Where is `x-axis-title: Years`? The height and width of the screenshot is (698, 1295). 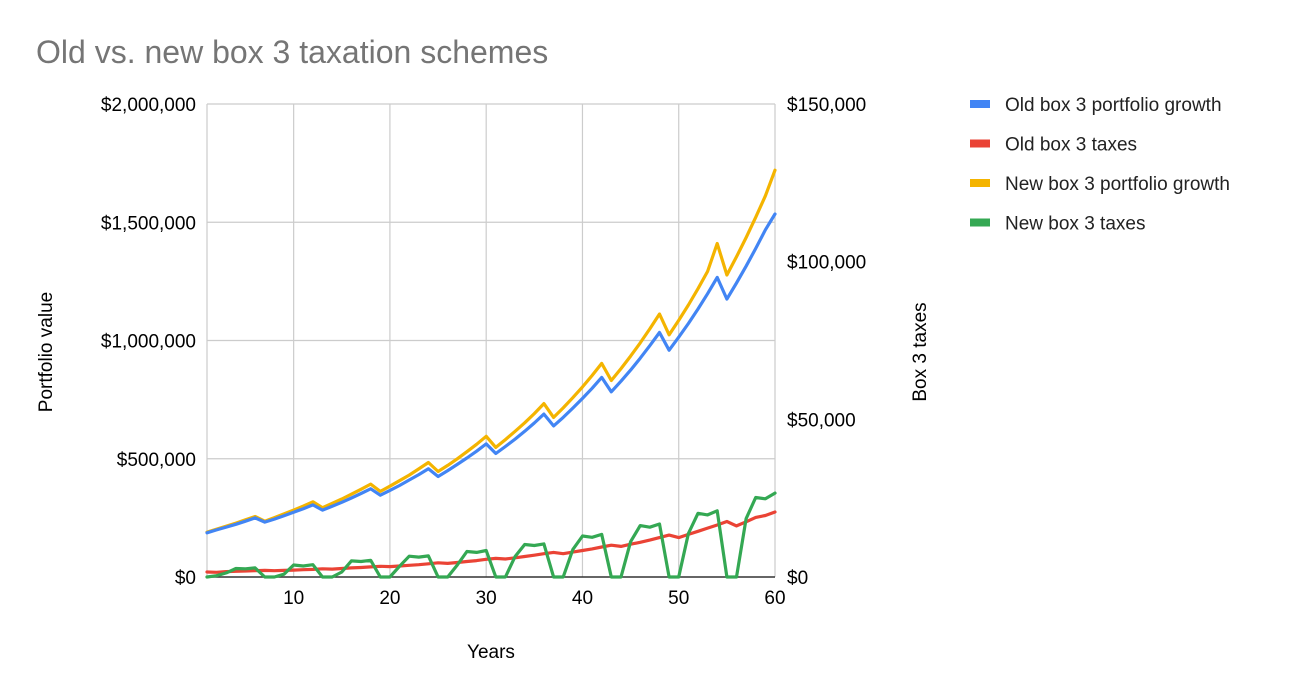
x-axis-title: Years is located at coordinates (491, 652).